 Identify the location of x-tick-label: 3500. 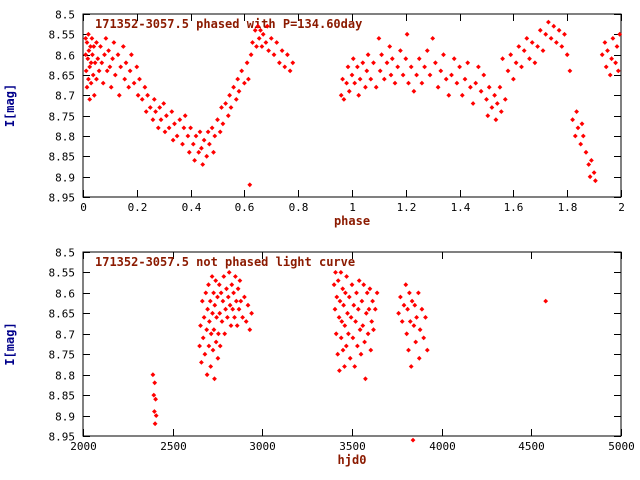
(352, 446).